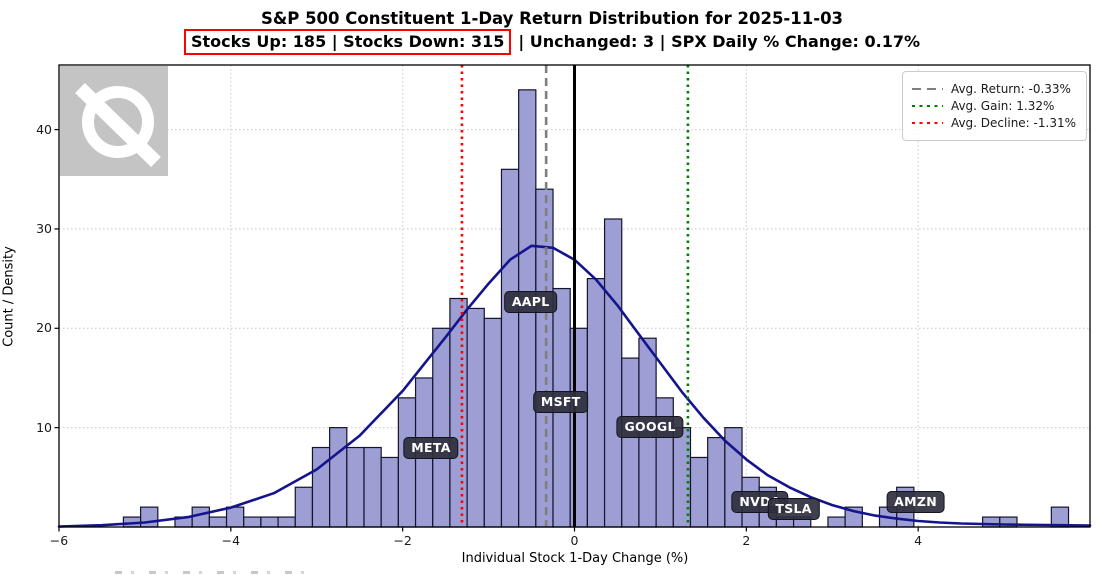 This screenshot has height=575, width=1104. Describe the element at coordinates (9, 296) in the screenshot. I see `y-axis-title: Count / Density` at that location.